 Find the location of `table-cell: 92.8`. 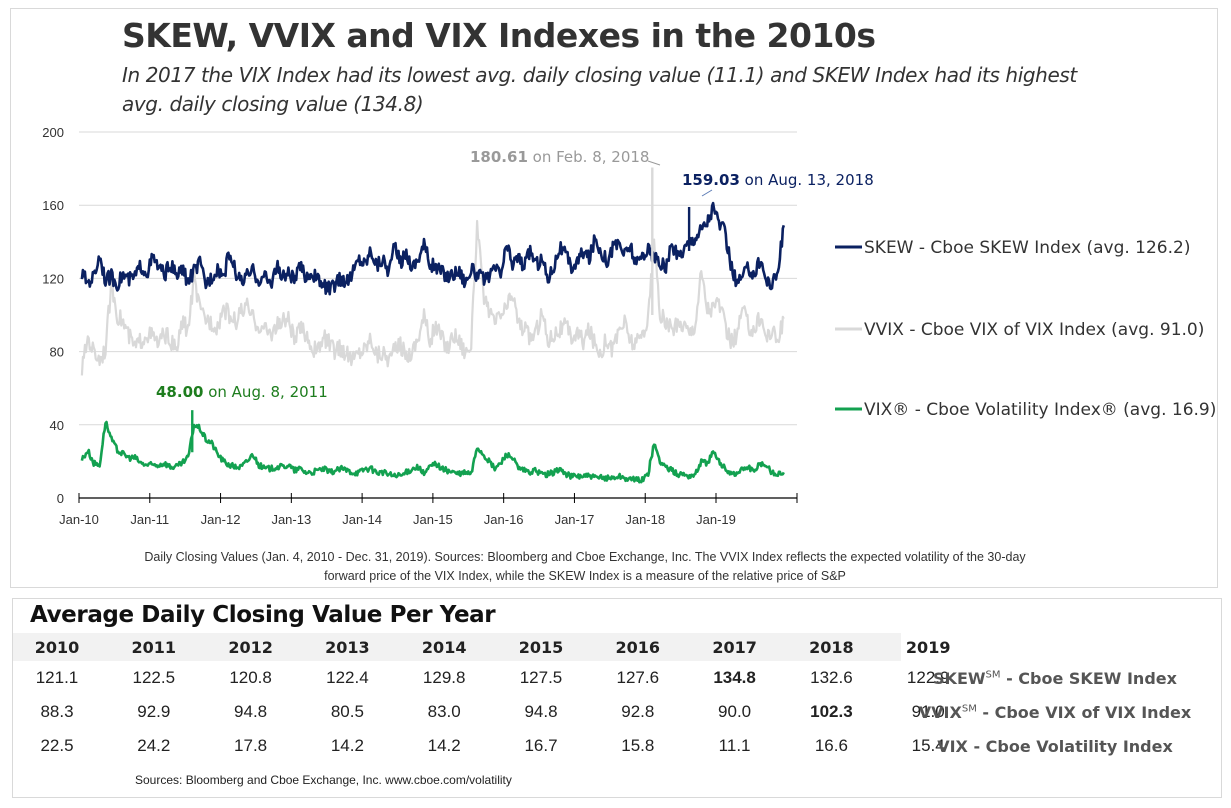

table-cell: 92.8 is located at coordinates (638, 711).